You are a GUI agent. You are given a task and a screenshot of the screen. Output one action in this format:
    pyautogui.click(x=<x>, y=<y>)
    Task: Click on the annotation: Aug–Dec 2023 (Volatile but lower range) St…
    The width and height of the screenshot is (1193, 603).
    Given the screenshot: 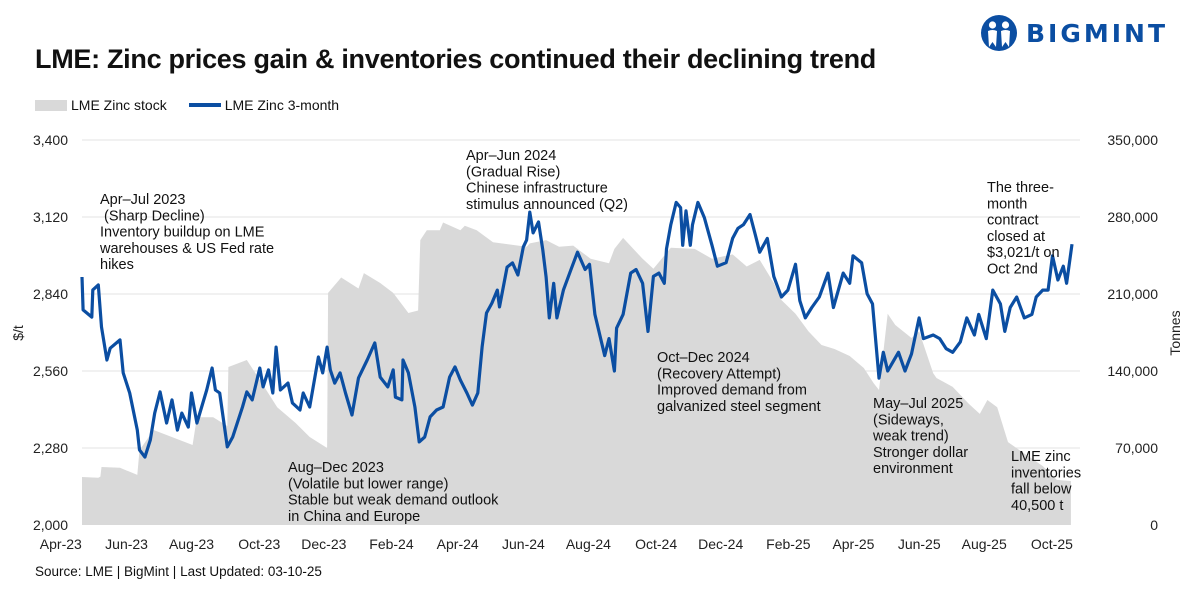 What is the action you would take?
    pyautogui.click(x=393, y=492)
    